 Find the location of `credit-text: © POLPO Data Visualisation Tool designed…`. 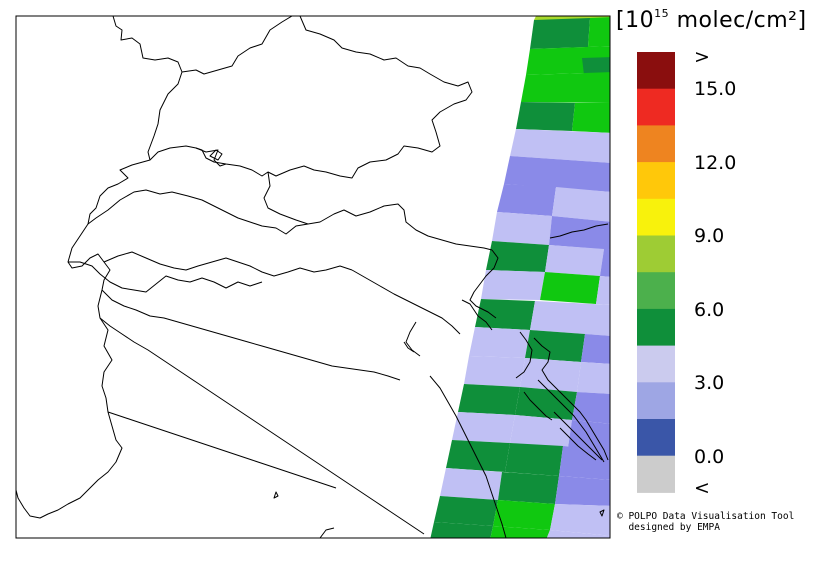

credit-text: © POLPO Data Visualisation Tool designed… is located at coordinates (706, 522).